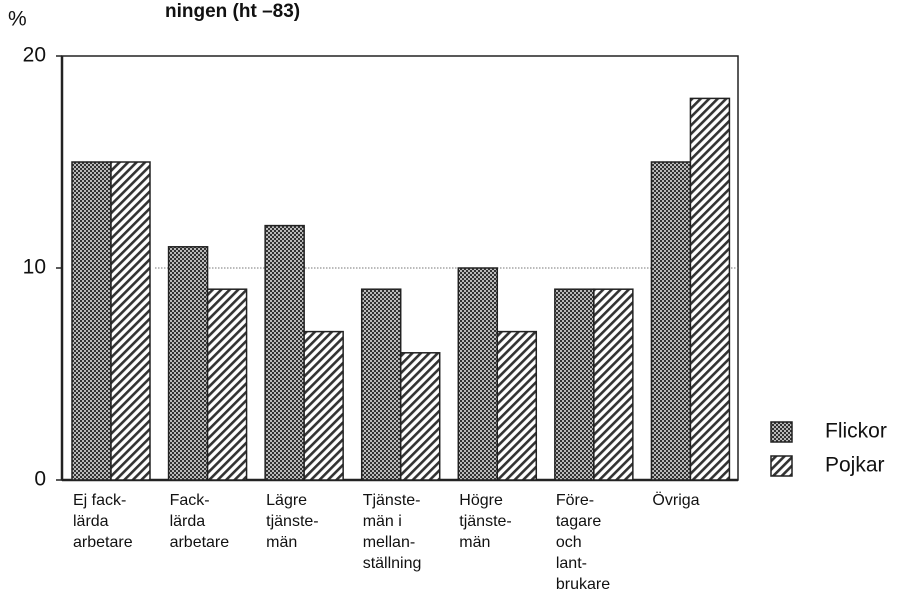  Describe the element at coordinates (392, 563) in the screenshot. I see `x-tick-label: ställning` at that location.